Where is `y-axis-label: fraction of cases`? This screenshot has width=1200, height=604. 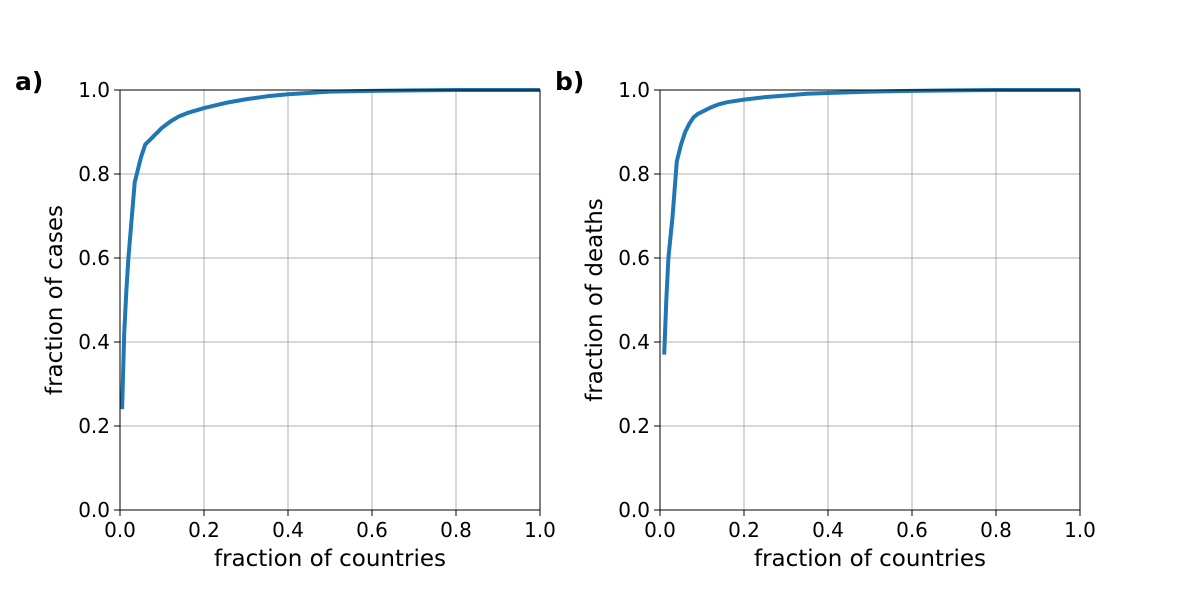
y-axis-label: fraction of cases is located at coordinates (55, 300).